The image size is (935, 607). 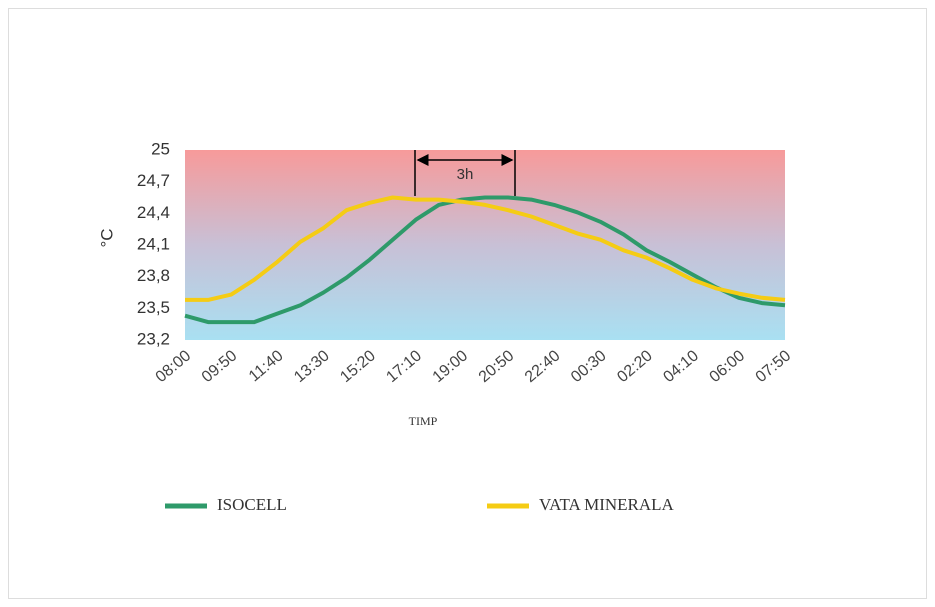 I want to click on y-axis-label: °C, so click(x=106, y=237).